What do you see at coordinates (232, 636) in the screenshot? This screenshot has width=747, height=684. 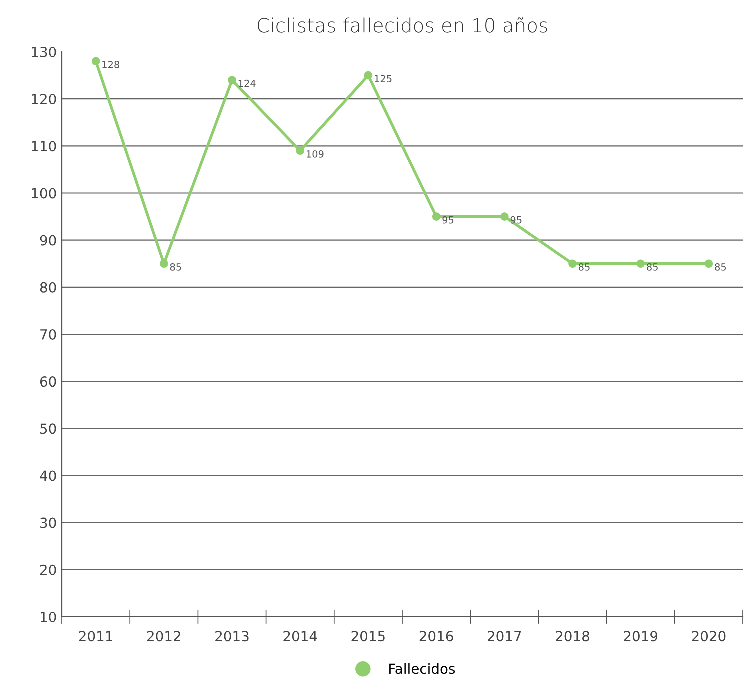 I see `x-tick-label: 2013` at bounding box center [232, 636].